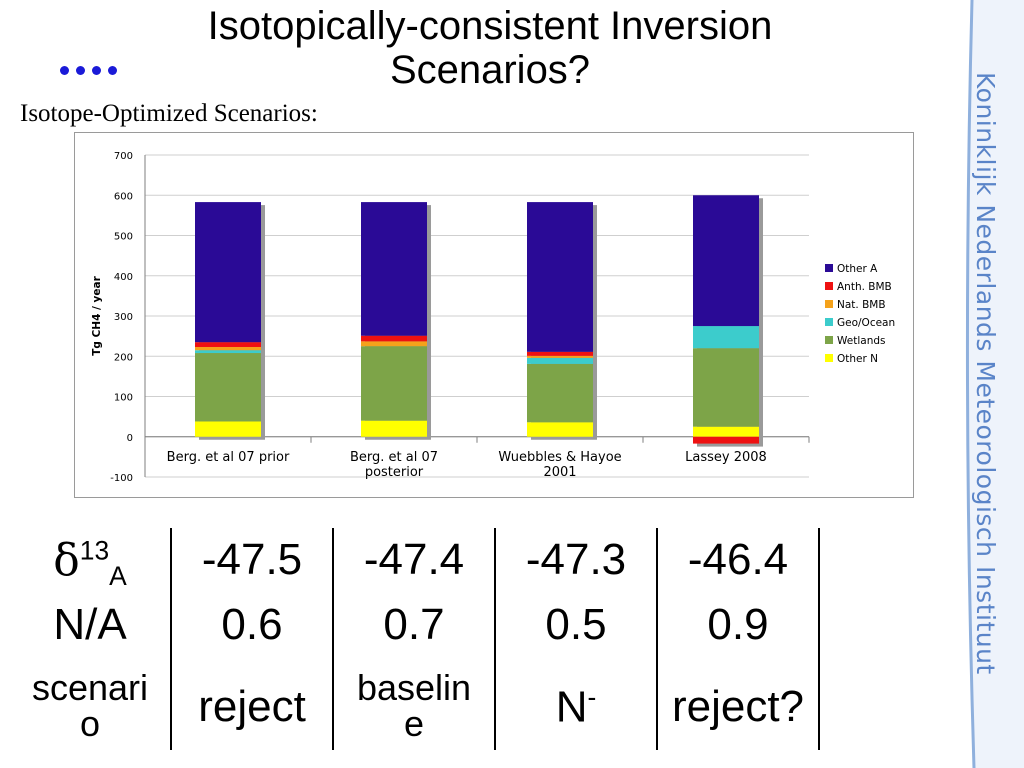  I want to click on delta-superscript: 13, so click(94, 550).